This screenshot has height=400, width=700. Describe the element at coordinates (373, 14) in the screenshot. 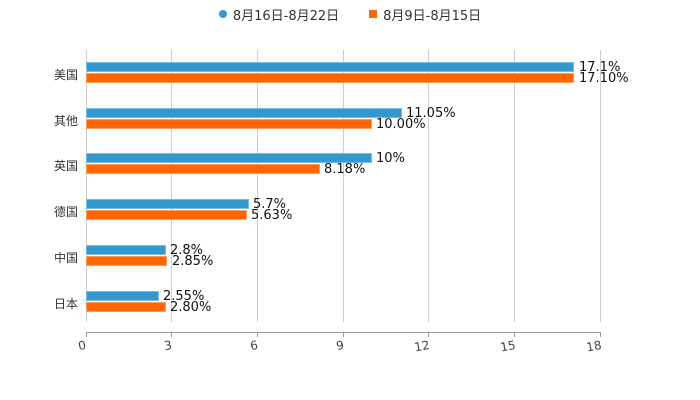

I see `legend-marker-square-icon` at that location.